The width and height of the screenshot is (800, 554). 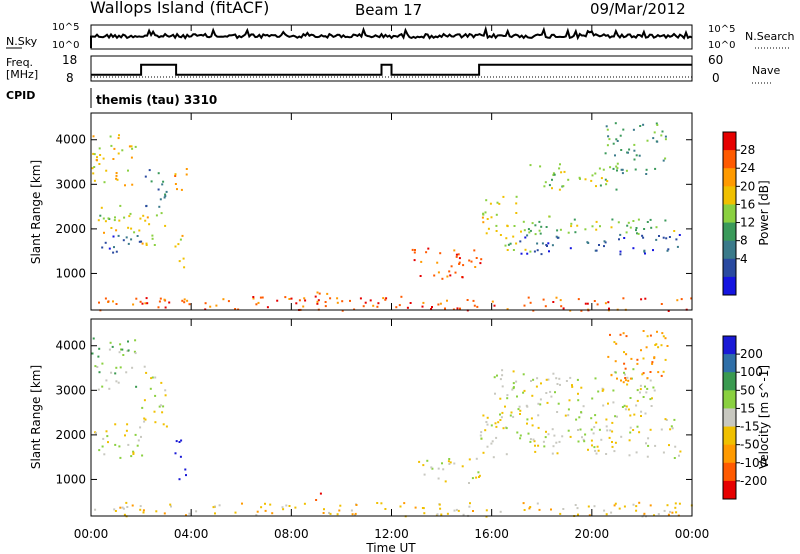 I want to click on velocity-colorbar-label: Velocity [m s^-1], so click(x=764, y=417).